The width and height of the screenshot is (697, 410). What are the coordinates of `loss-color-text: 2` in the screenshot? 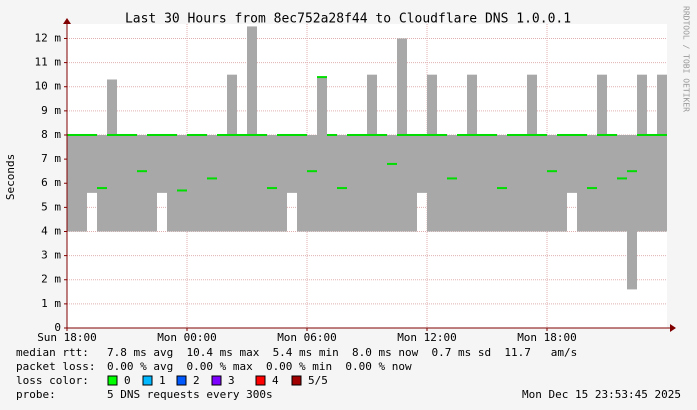 It's located at (196, 380).